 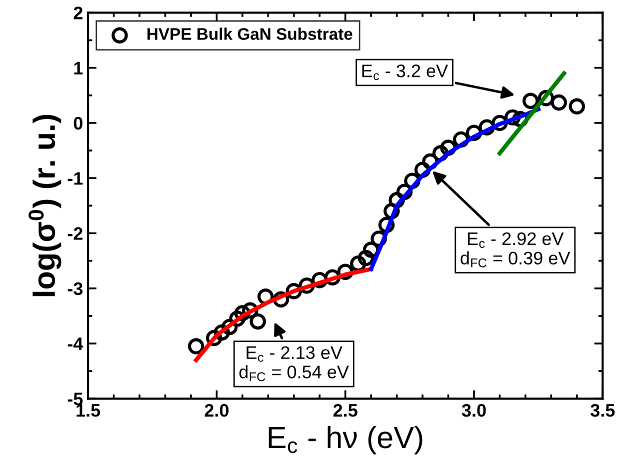 What do you see at coordinates (75, 233) in the screenshot?
I see `y-tick-label: -2` at bounding box center [75, 233].